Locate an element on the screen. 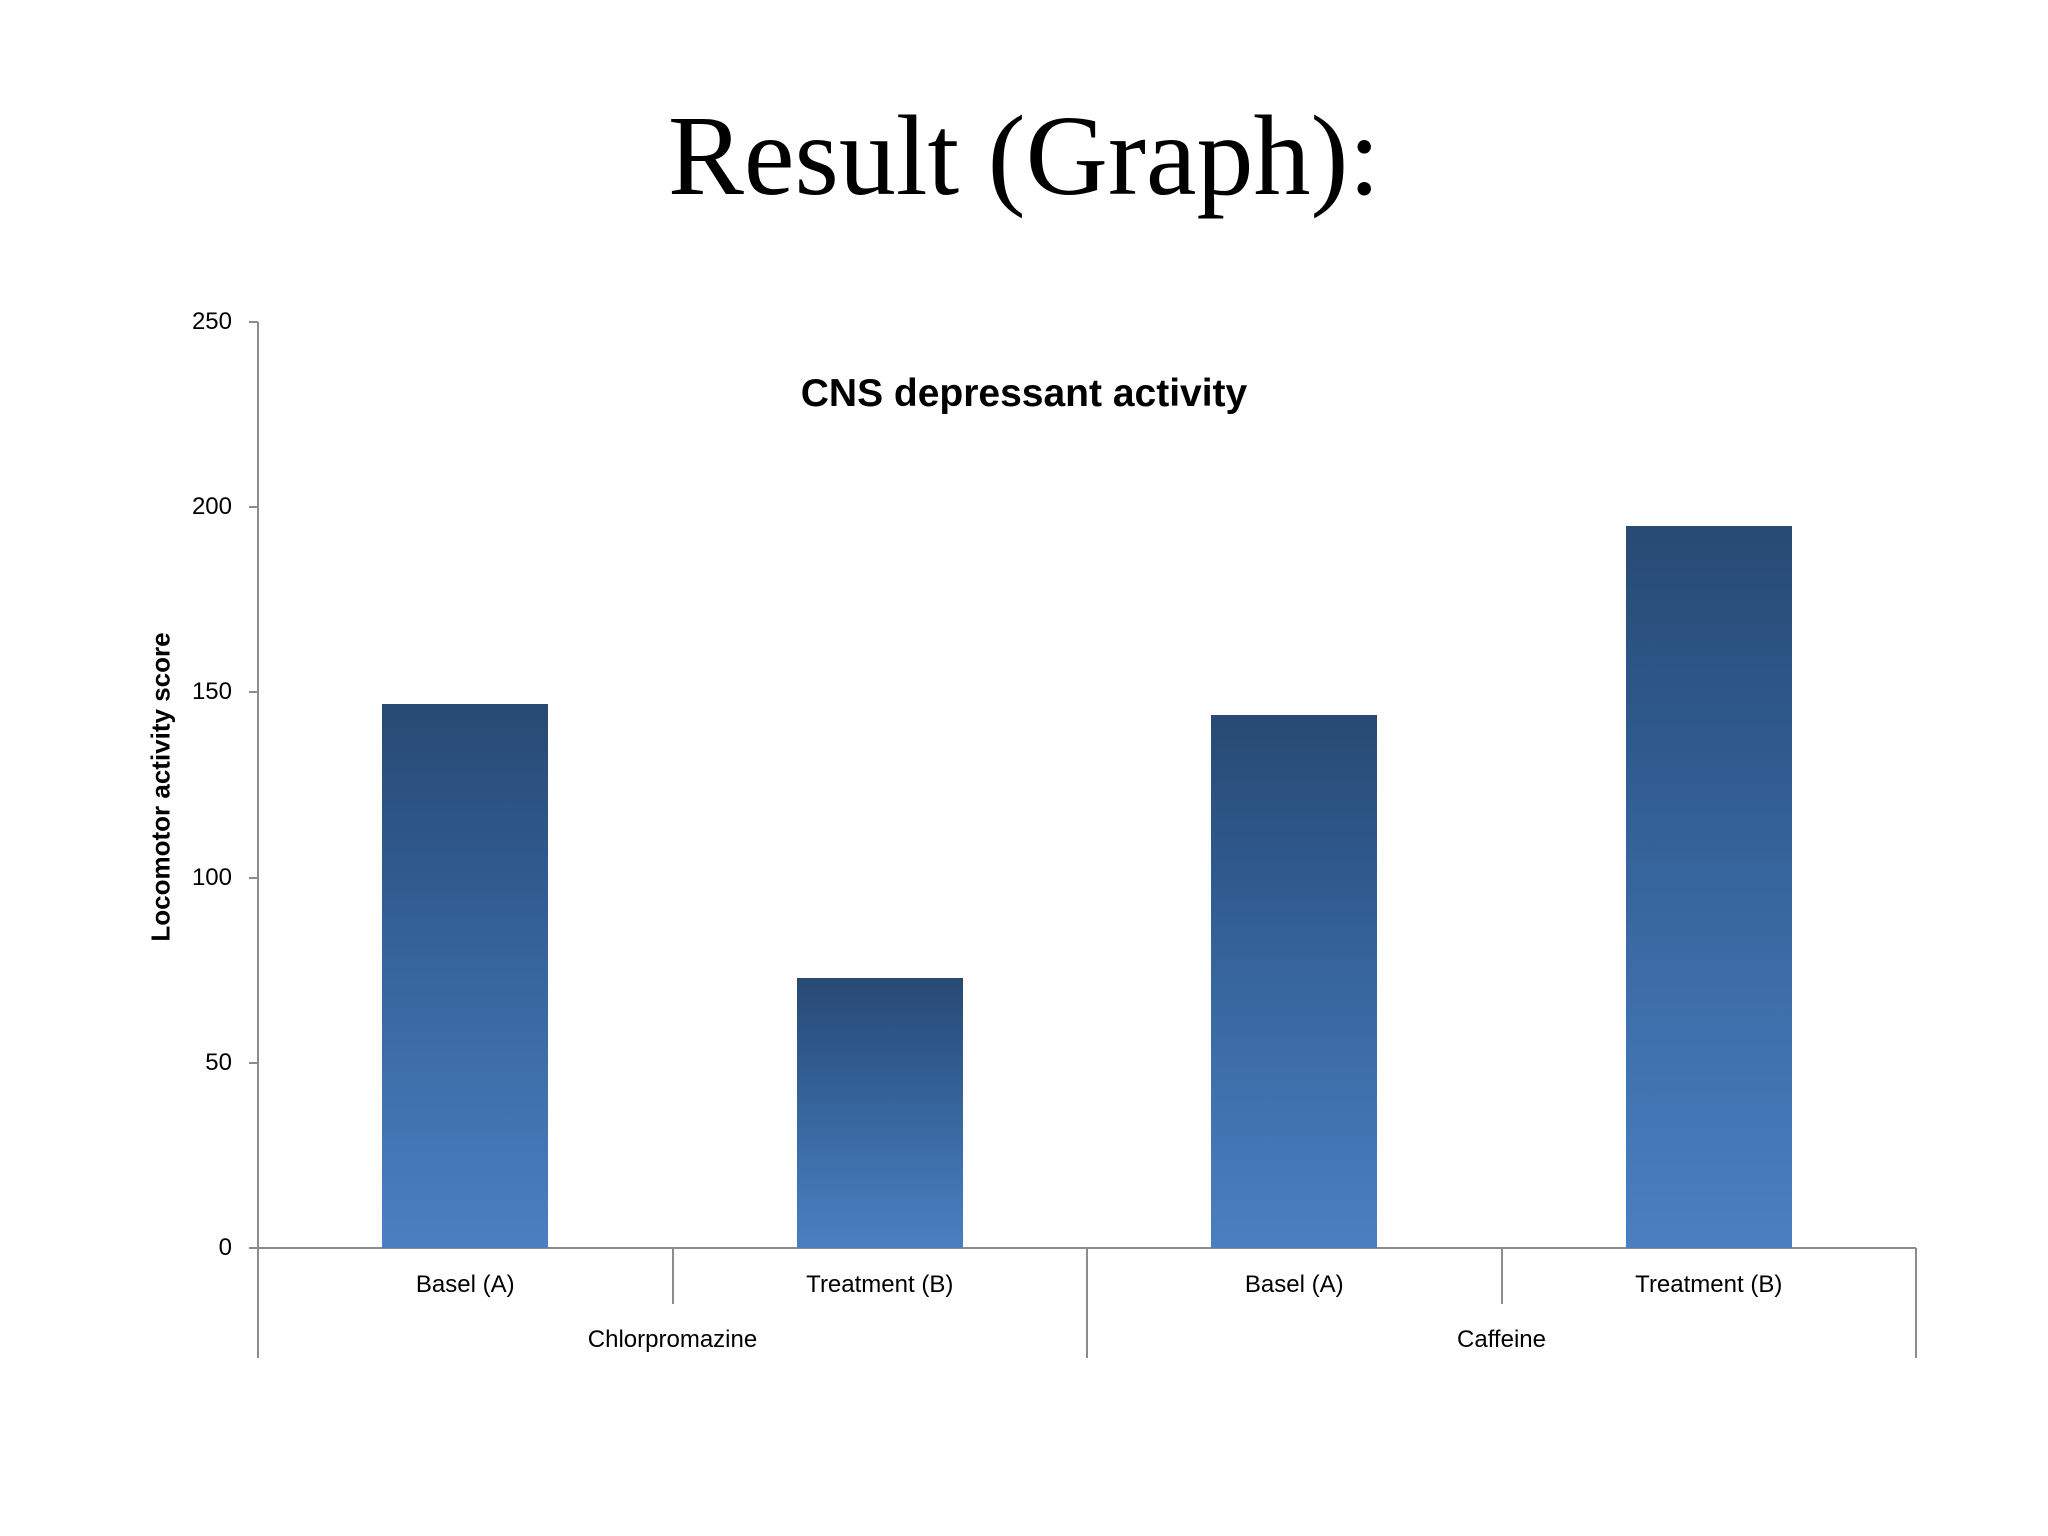 Image resolution: width=2048 pixels, height=1536 pixels. axis-end-divider is located at coordinates (1916, 1303).